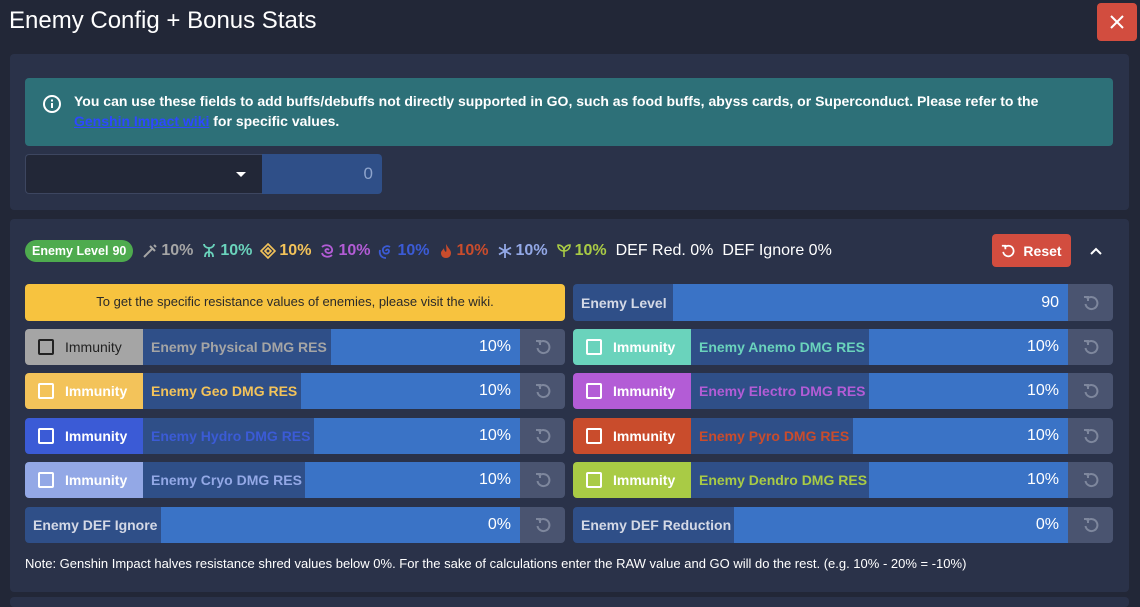  What do you see at coordinates (594, 391) in the screenshot?
I see `electro-immunity-checkbox` at bounding box center [594, 391].